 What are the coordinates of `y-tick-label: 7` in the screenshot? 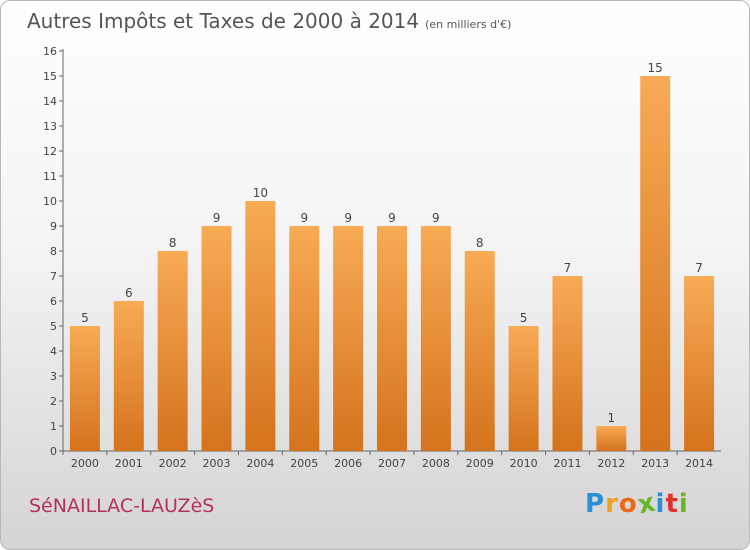 It's located at (53, 276).